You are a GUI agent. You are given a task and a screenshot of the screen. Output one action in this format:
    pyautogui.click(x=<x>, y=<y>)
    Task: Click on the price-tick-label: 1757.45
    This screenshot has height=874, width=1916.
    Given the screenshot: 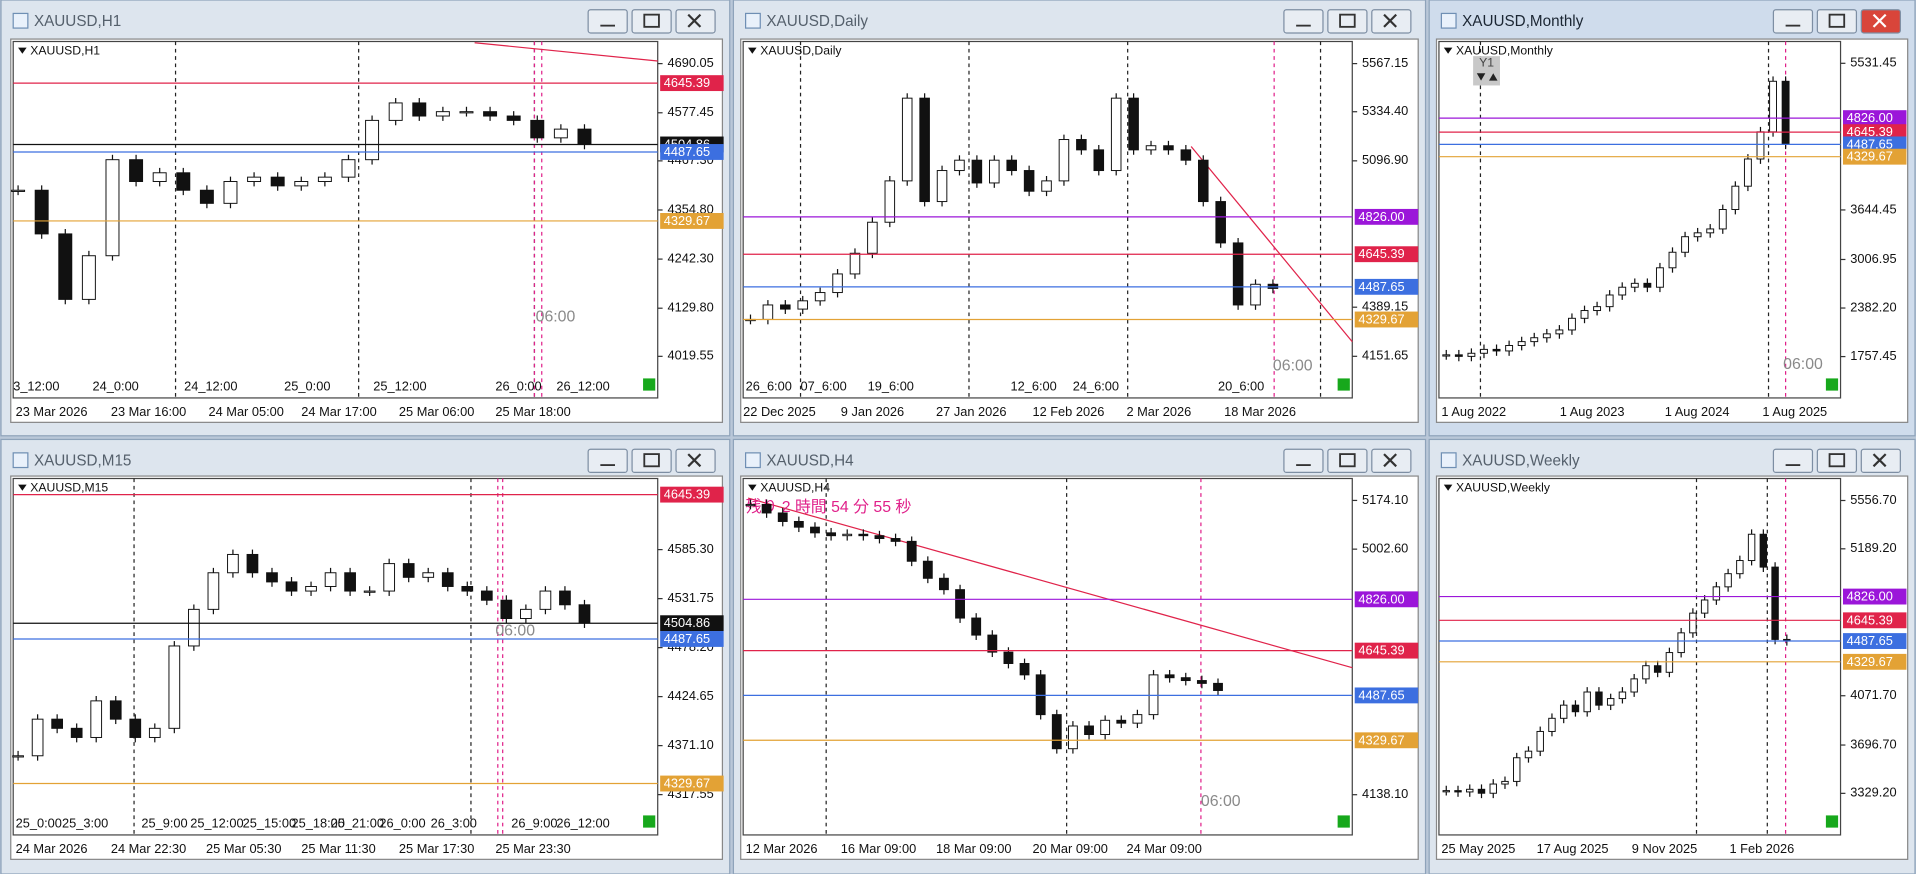 What is the action you would take?
    pyautogui.click(x=1873, y=355)
    